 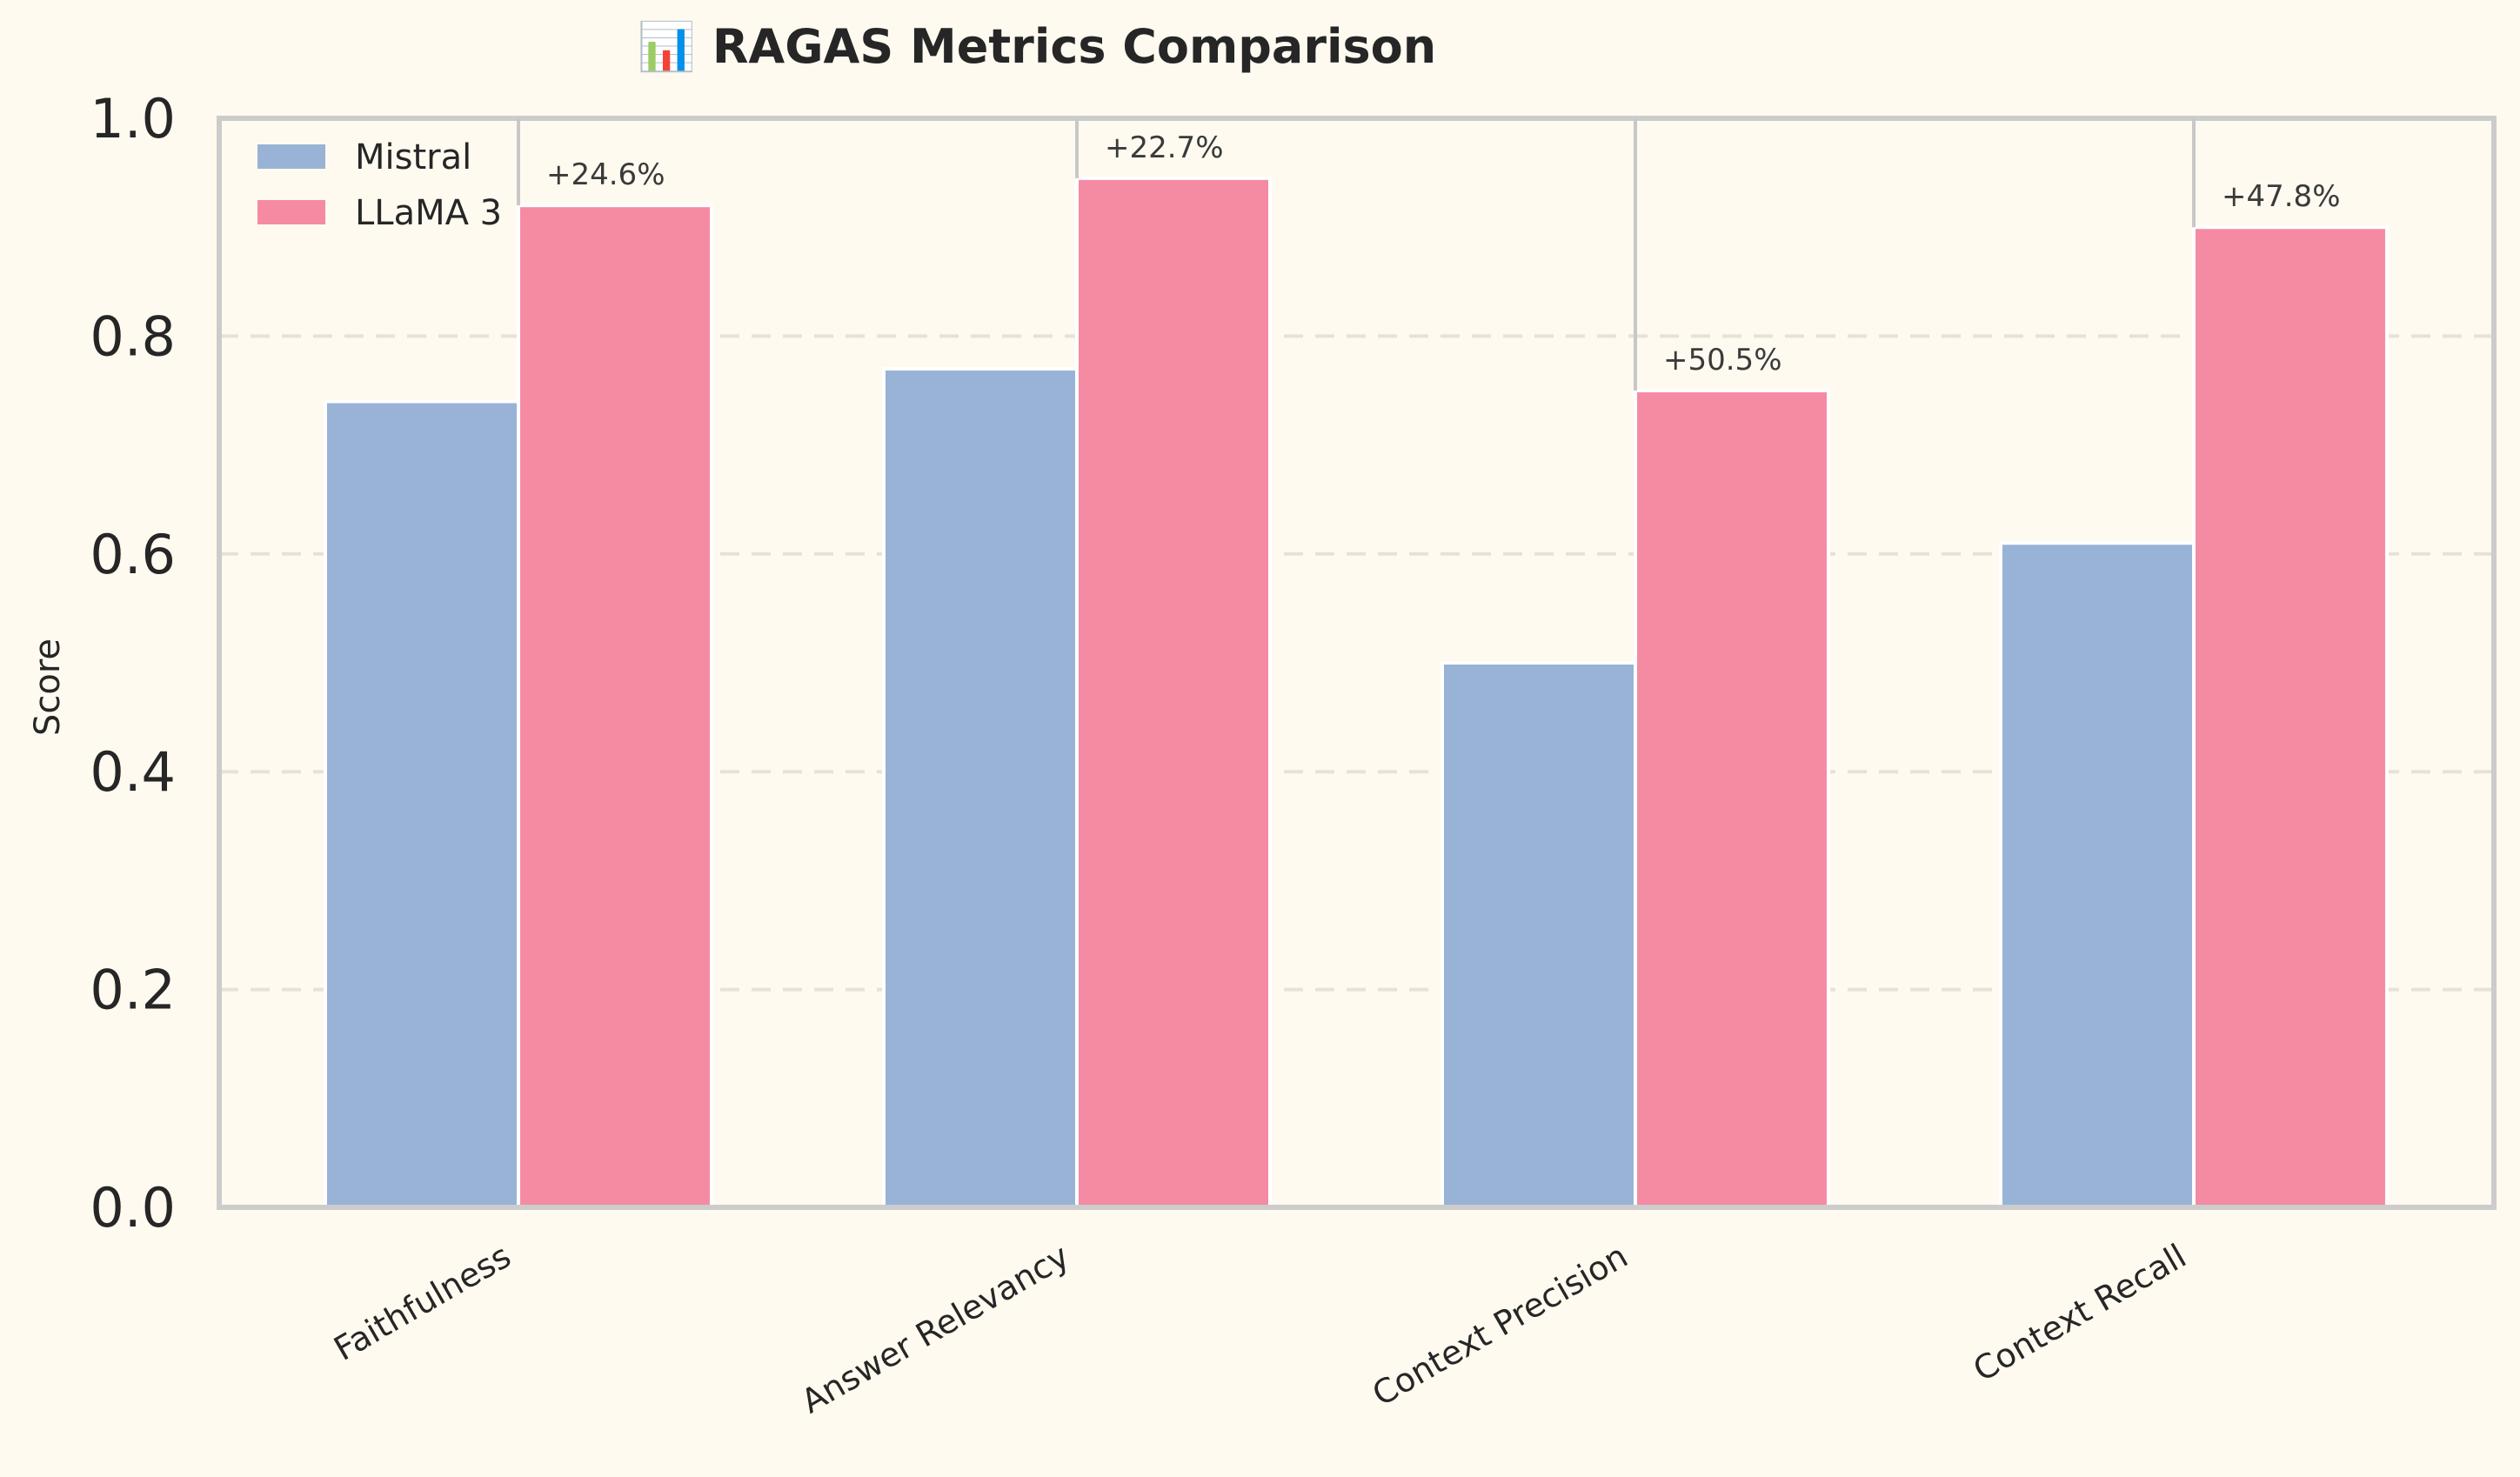 What do you see at coordinates (1037, 46) in the screenshot?
I see `chart-title: 📊 RAGAS Metrics Comparison` at bounding box center [1037, 46].